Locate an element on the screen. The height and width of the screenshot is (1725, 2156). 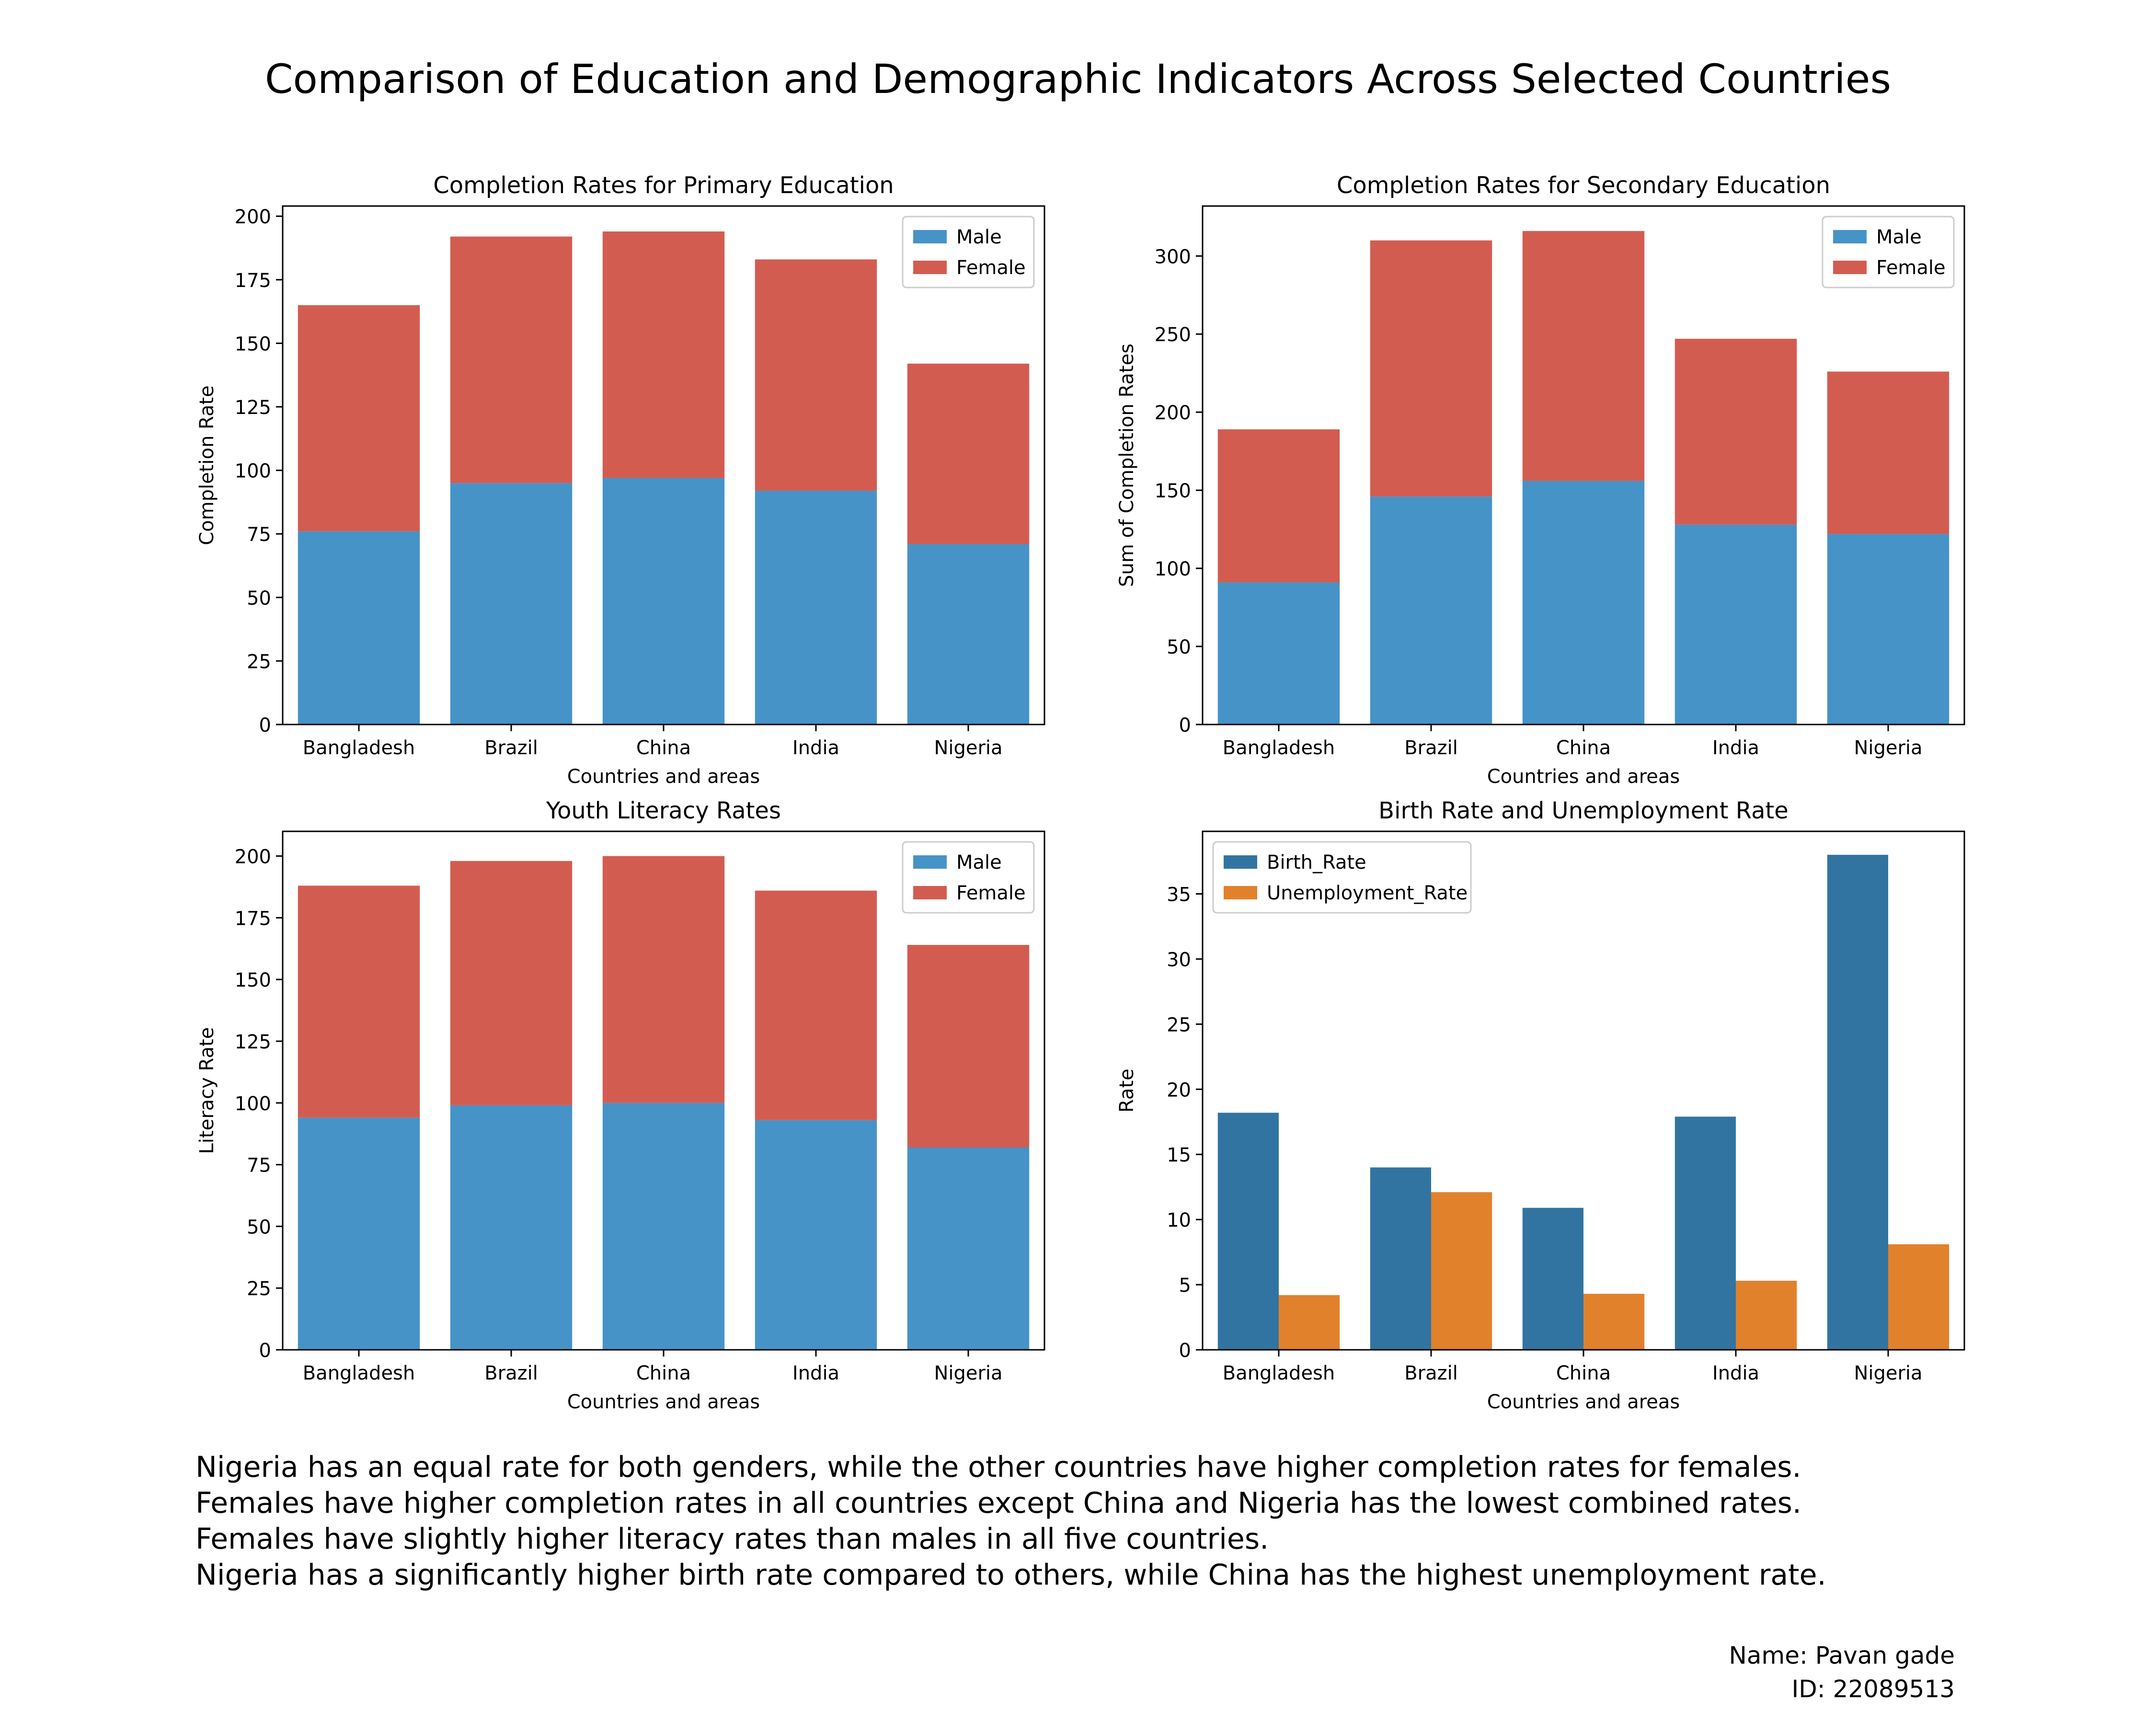
chart-title: Completion Rates for Primary Education is located at coordinates (663, 185).